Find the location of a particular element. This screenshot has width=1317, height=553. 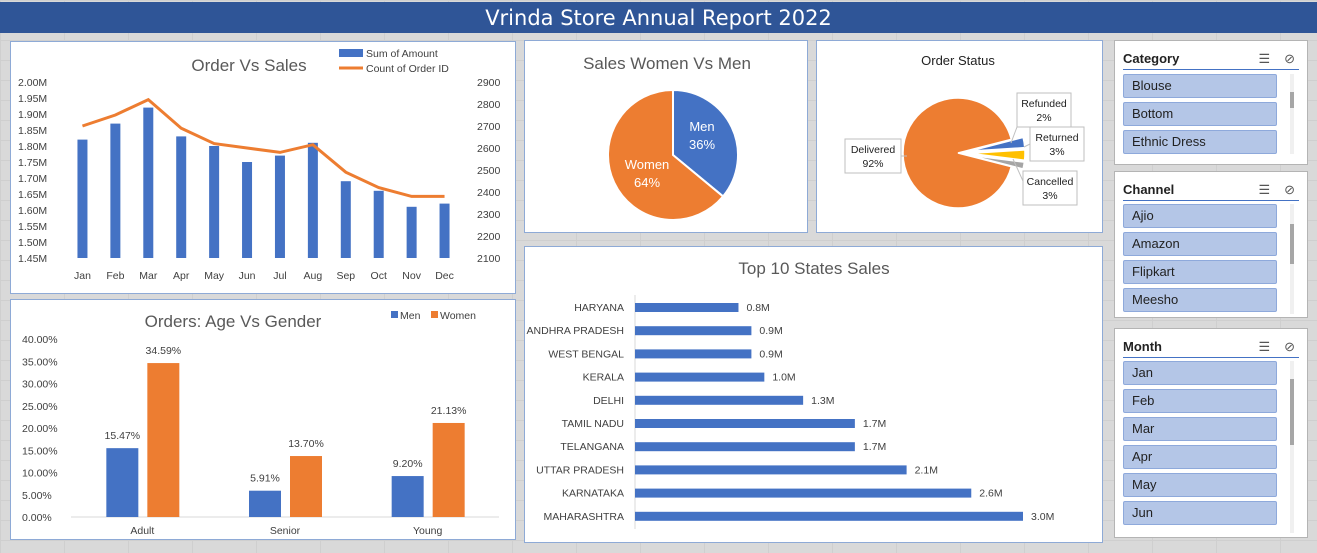

legend-label: Women is located at coordinates (458, 316).